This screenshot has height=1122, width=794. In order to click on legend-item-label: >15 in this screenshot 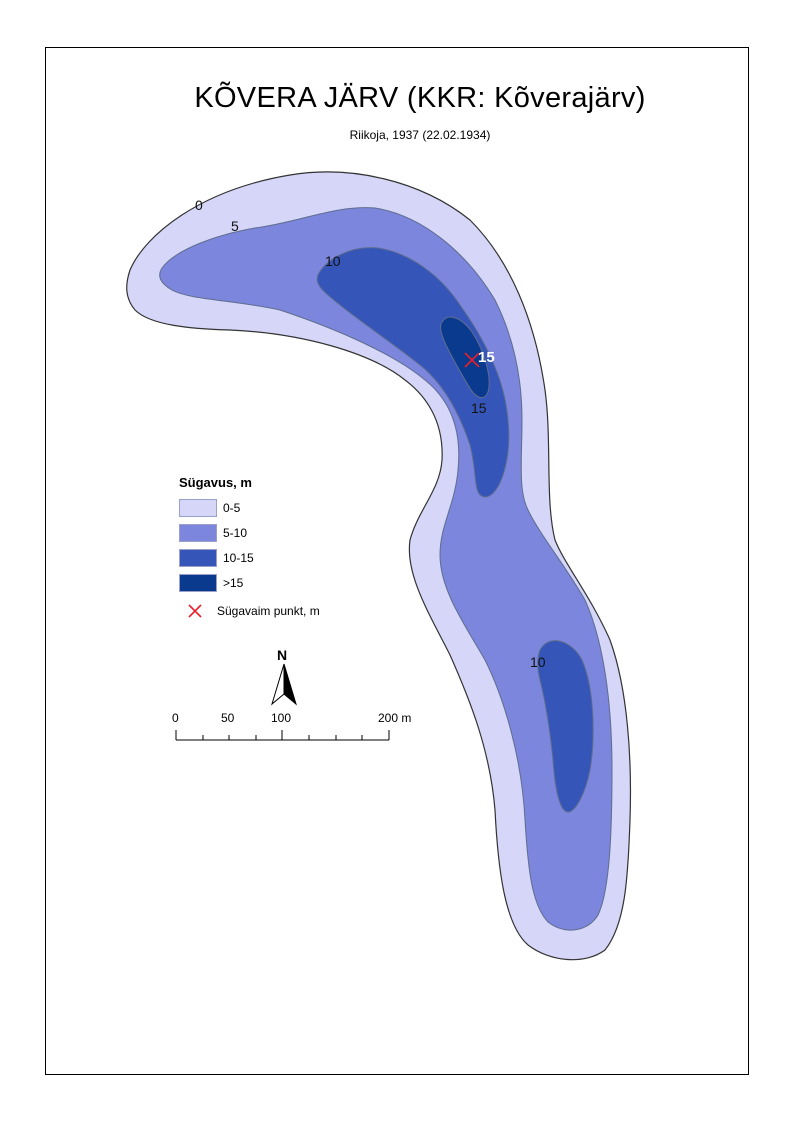, I will do `click(233, 583)`.